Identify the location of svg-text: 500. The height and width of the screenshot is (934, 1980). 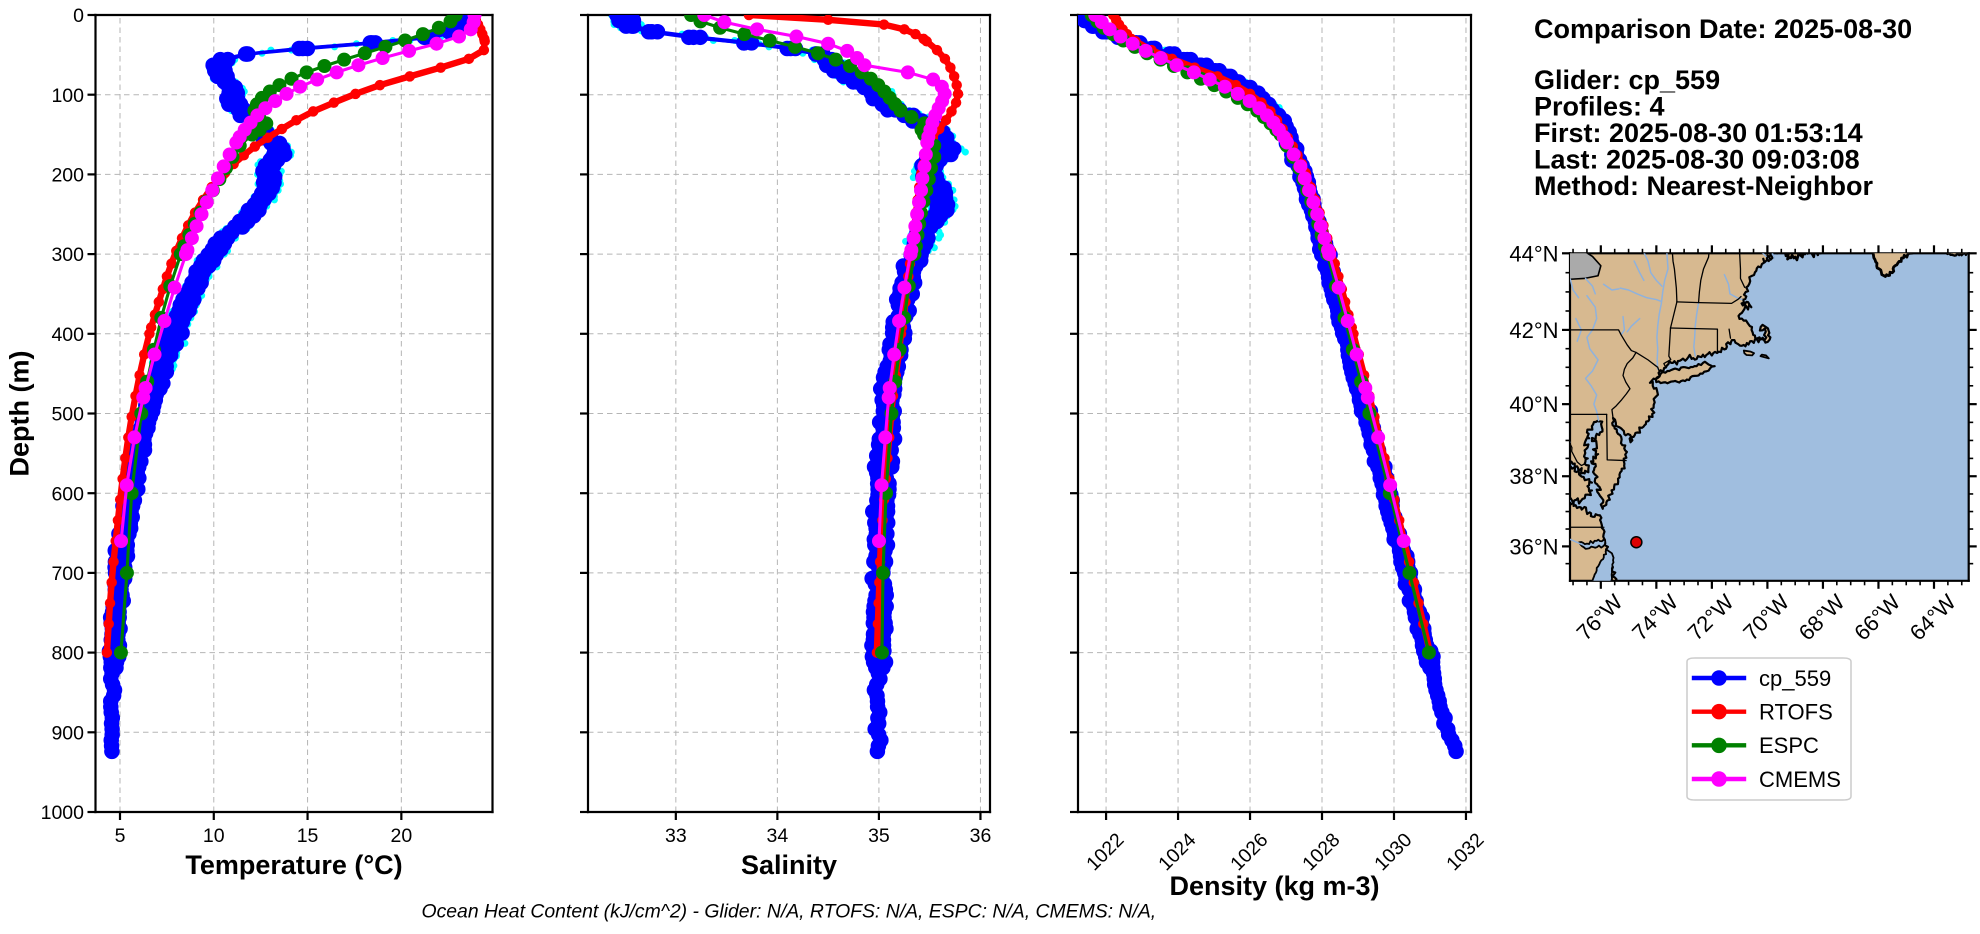
(67, 415).